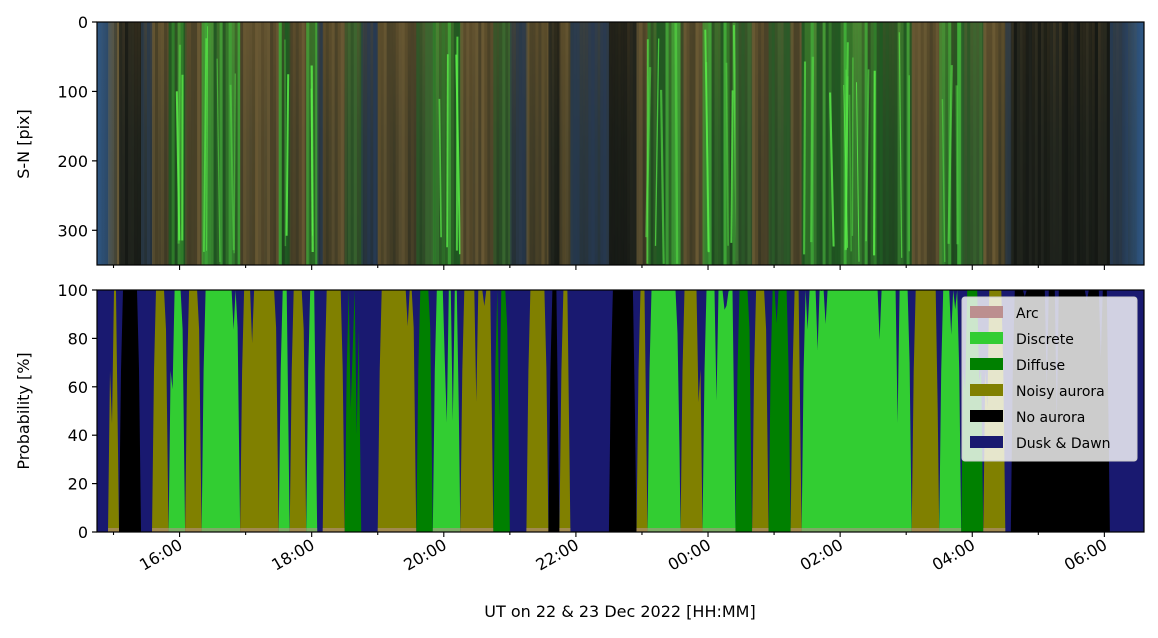 This screenshot has width=1158, height=638. What do you see at coordinates (78, 338) in the screenshot?
I see `probability-y-tick-label: 80` at bounding box center [78, 338].